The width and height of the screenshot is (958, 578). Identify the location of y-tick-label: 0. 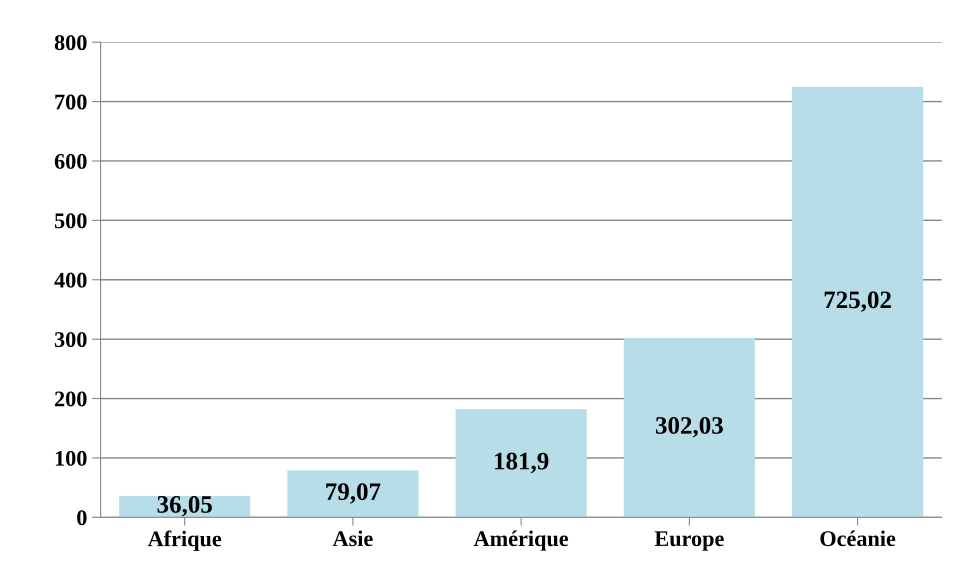
(82, 518).